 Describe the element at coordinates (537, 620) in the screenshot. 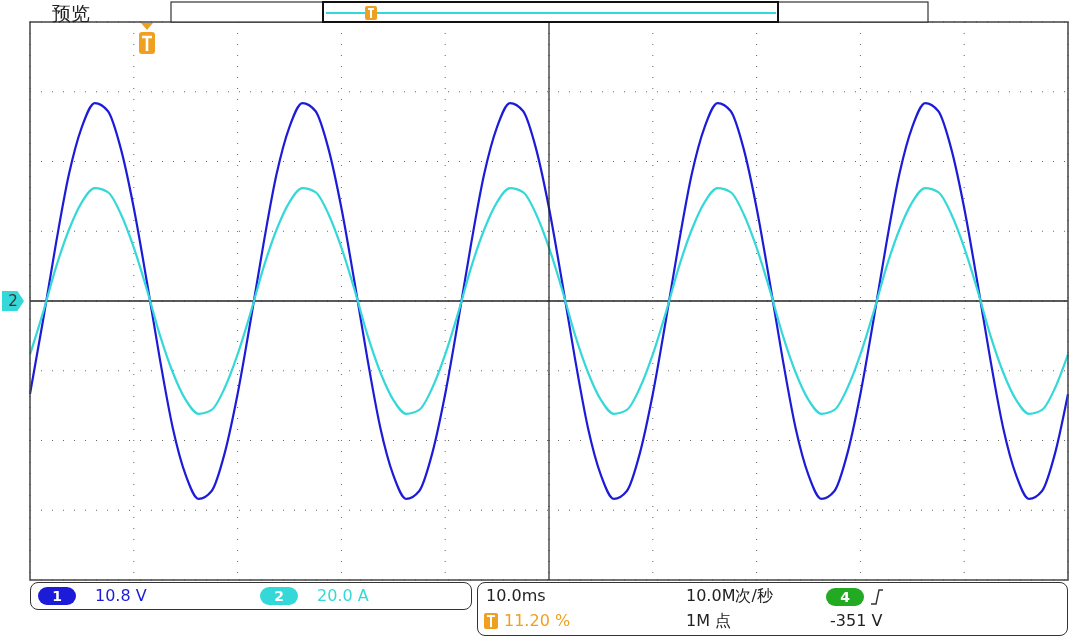

I see `text: 11.20 %` at that location.